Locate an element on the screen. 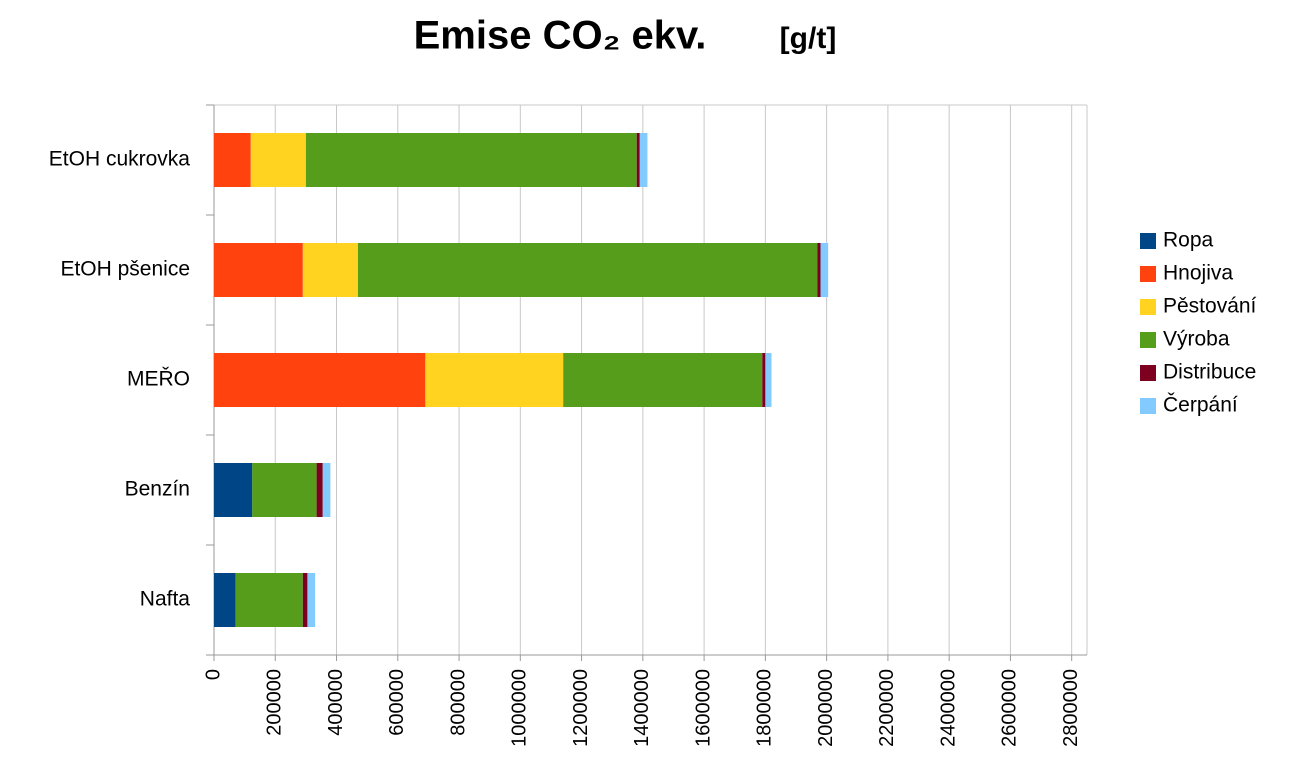 Image resolution: width=1290 pixels, height=776 pixels. legend-label: Výroba is located at coordinates (1196, 339).